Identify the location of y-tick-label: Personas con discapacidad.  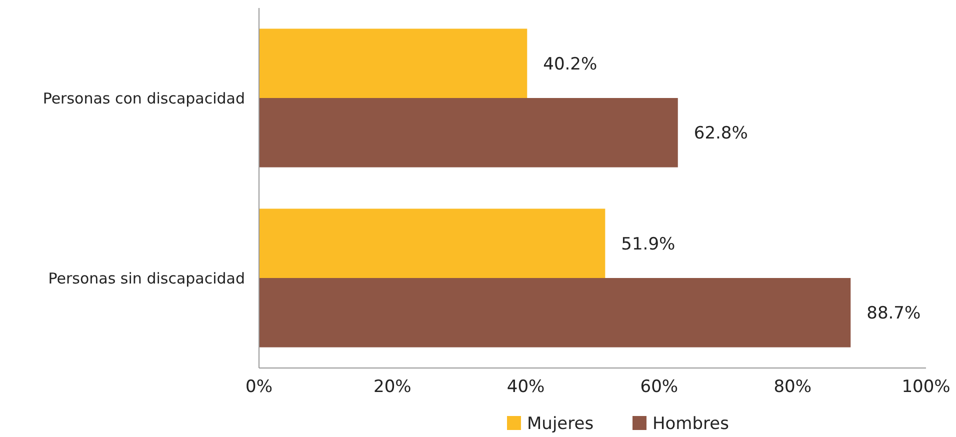
(143, 98).